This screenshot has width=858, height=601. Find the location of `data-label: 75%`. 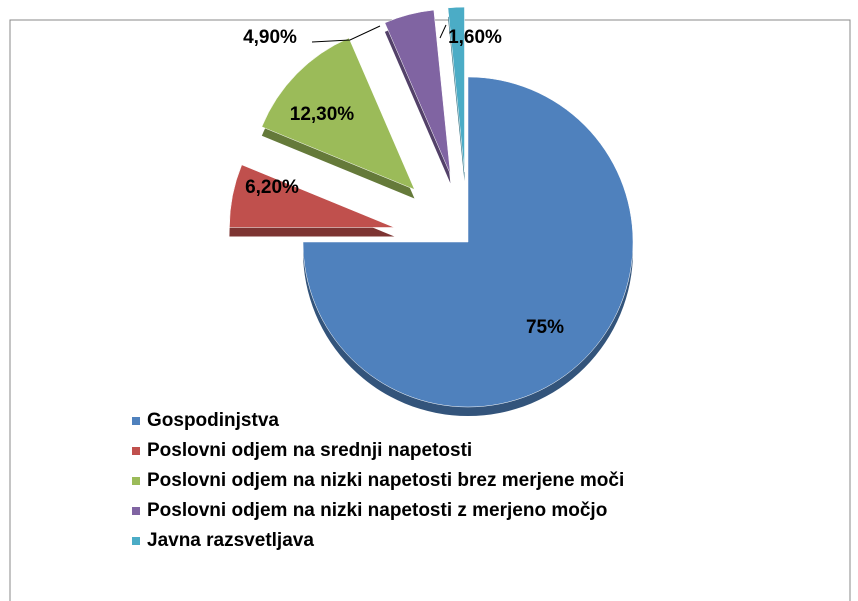

data-label: 75% is located at coordinates (545, 327).